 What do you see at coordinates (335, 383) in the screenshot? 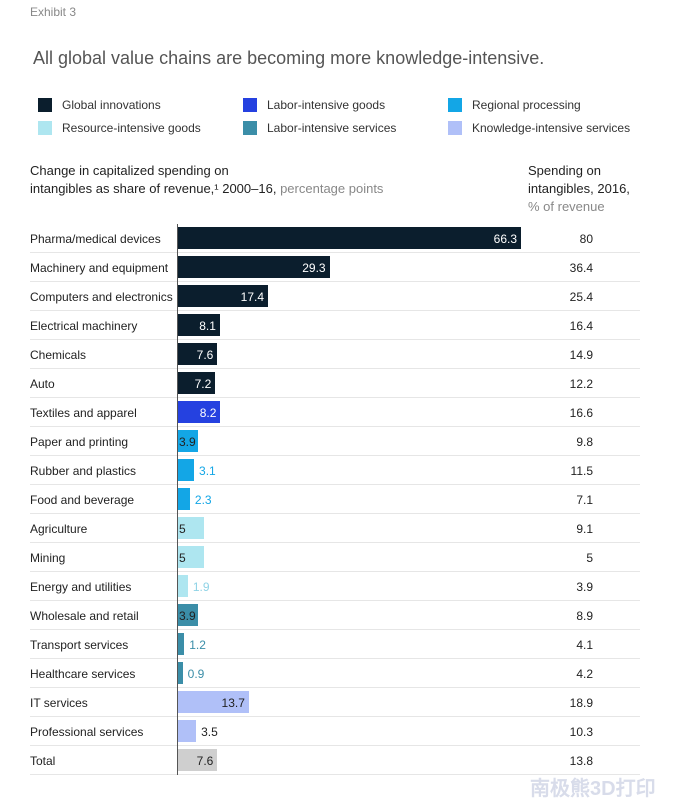
I see `chart-row: Auto 7.2 12.2` at bounding box center [335, 383].